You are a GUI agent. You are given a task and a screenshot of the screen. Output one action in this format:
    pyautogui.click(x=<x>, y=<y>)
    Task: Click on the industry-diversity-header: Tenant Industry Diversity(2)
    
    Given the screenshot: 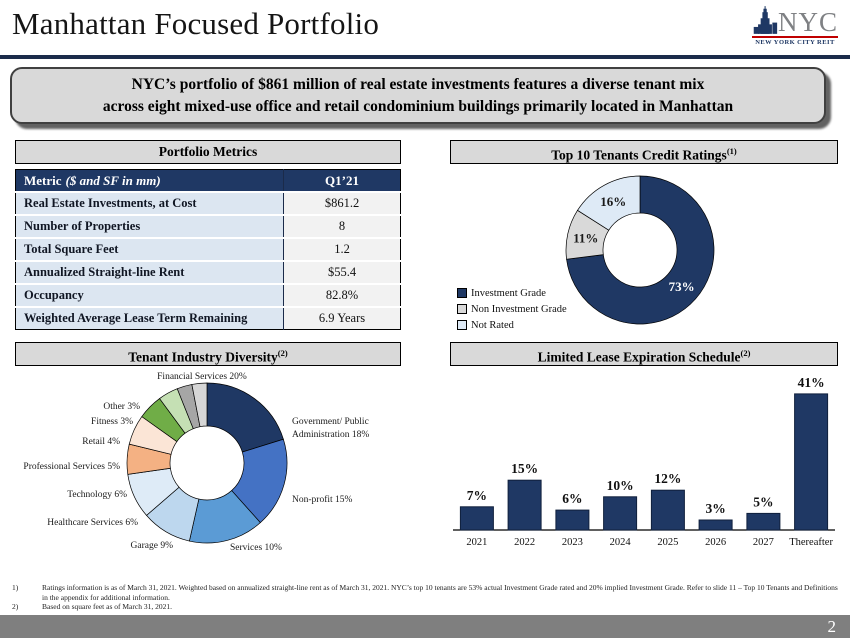 What is the action you would take?
    pyautogui.click(x=208, y=354)
    